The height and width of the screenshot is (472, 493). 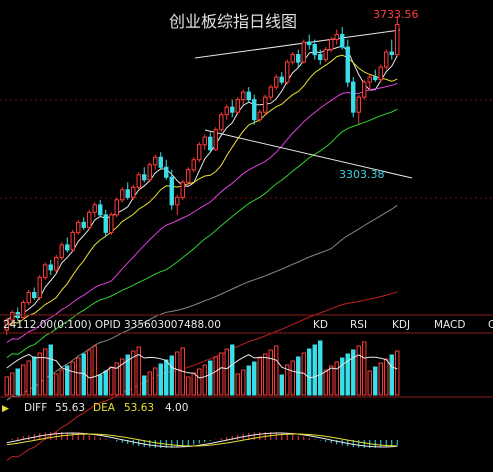 I want to click on macd-diff-label: DIFF, so click(x=35, y=408).